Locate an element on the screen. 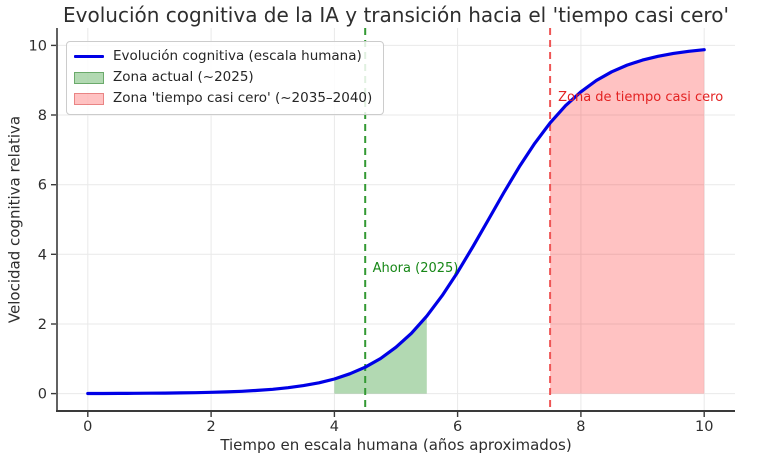  annotation-ahora-2025: Ahora (2025) is located at coordinates (415, 268).